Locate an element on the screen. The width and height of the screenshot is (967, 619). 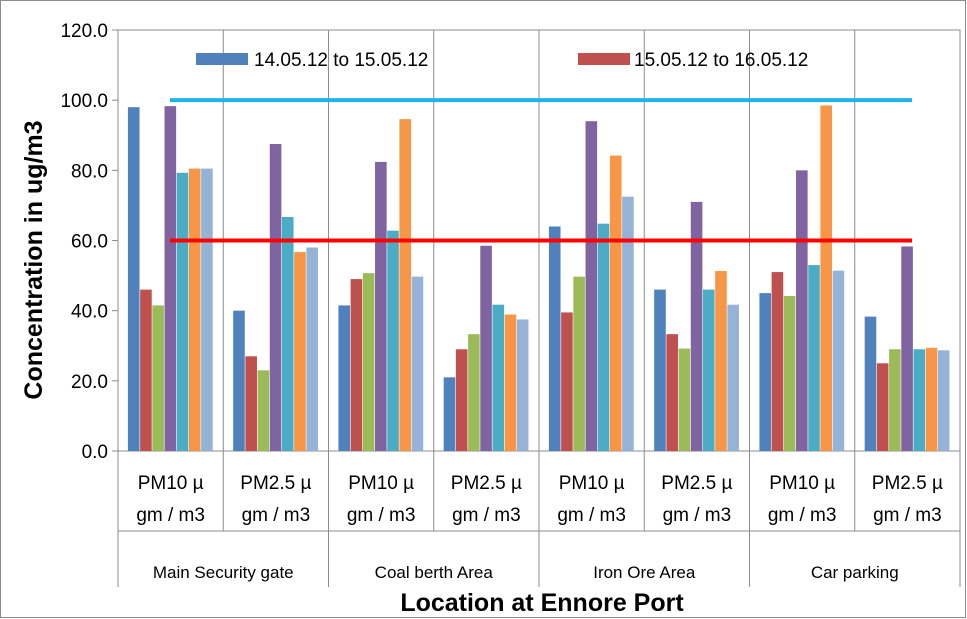
group-label: Main Security gate is located at coordinates (223, 572).